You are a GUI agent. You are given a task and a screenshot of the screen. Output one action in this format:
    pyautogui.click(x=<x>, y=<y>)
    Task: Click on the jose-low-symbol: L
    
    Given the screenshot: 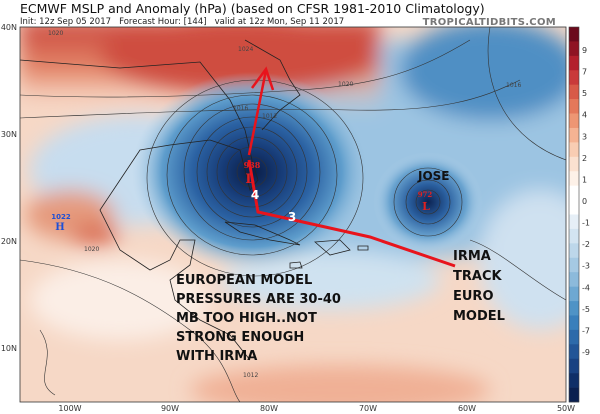 What is the action you would take?
    pyautogui.click(x=426, y=206)
    